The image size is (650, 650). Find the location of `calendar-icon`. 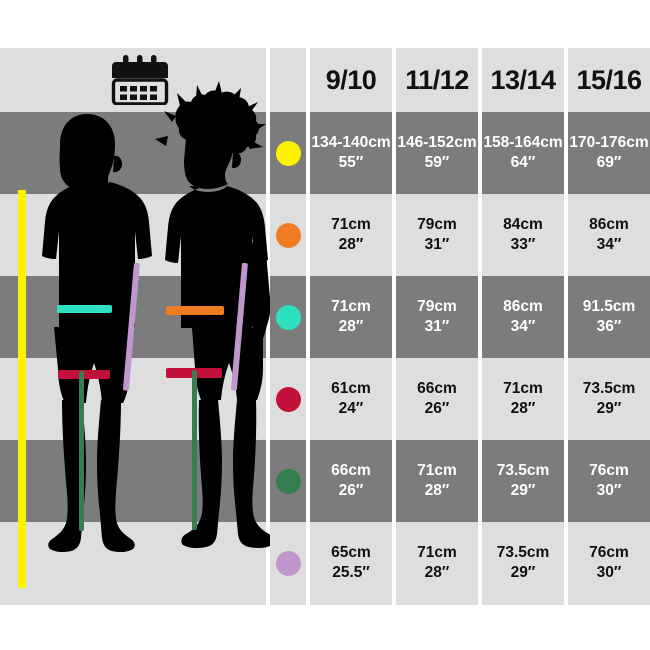

calendar-icon is located at coordinates (140, 80).